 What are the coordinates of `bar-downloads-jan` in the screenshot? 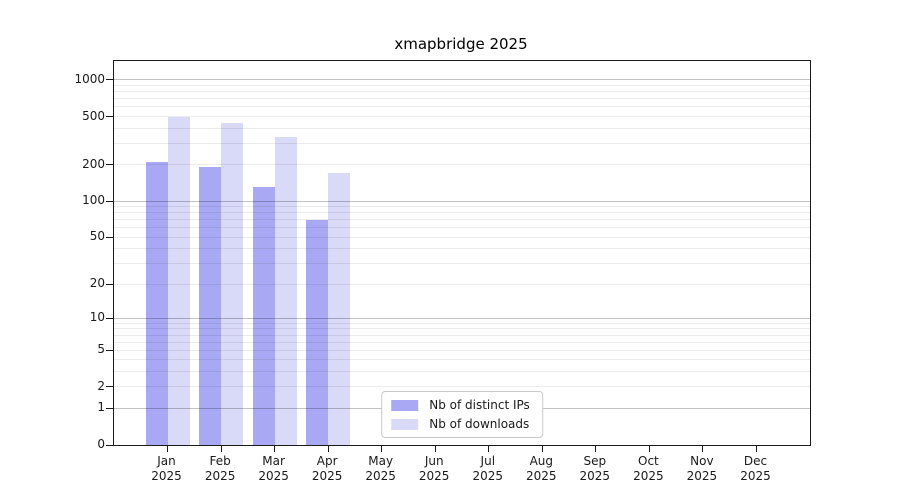 It's located at (178, 280).